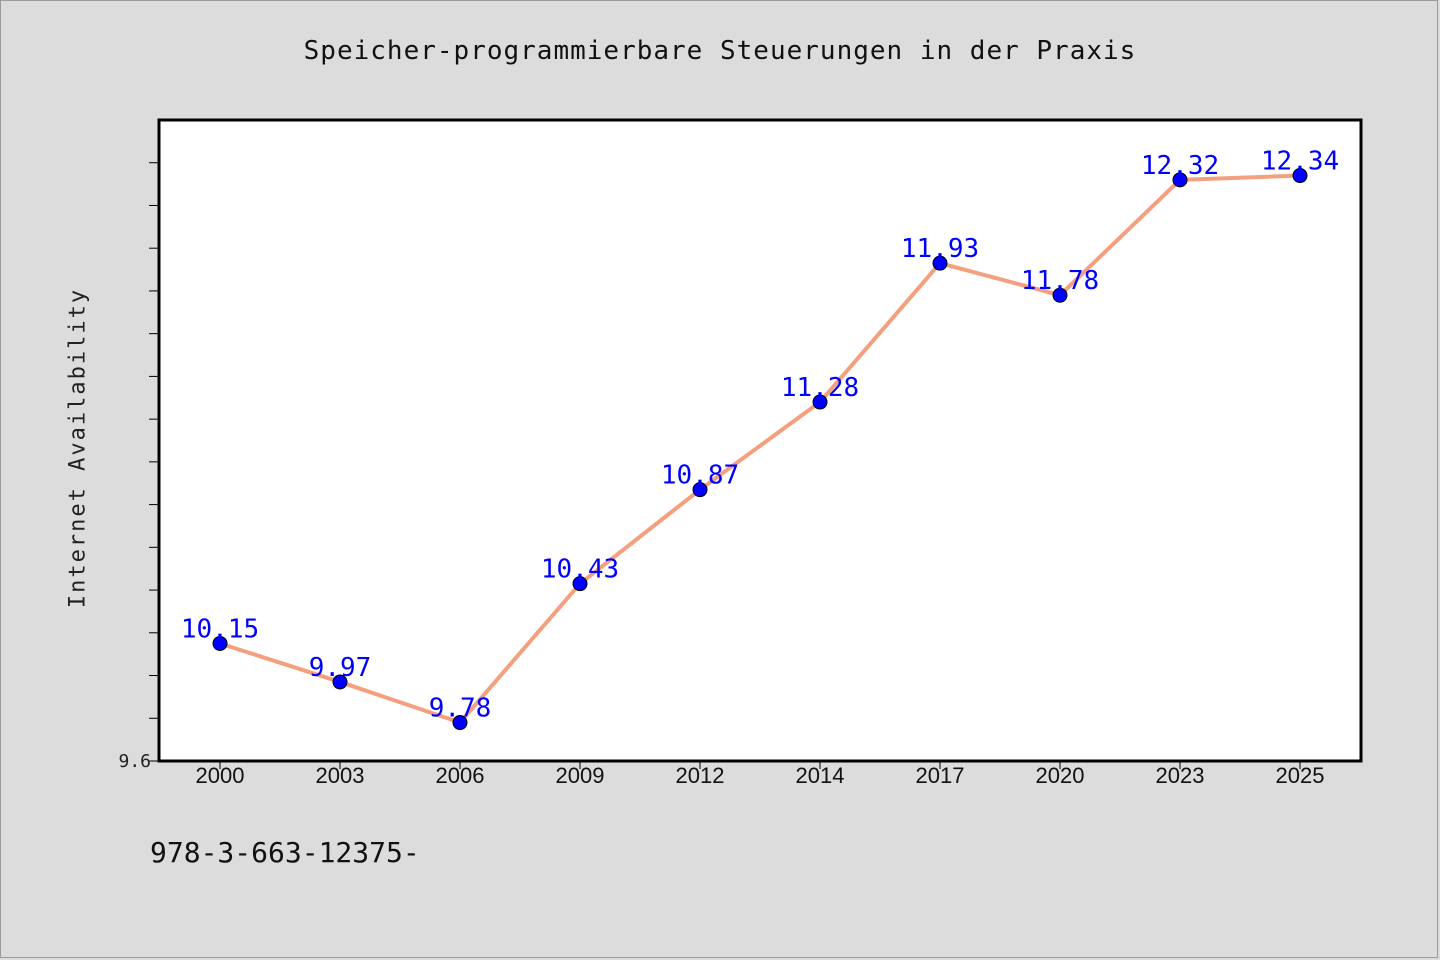 The width and height of the screenshot is (1440, 960). I want to click on data-label: 9.78, so click(460, 709).